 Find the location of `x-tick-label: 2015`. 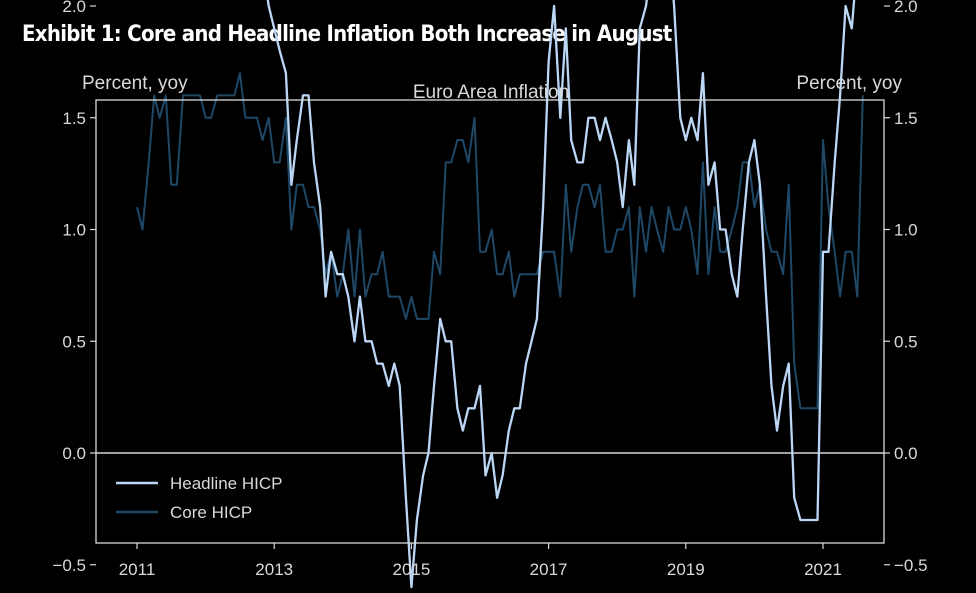

x-tick-label: 2015 is located at coordinates (411, 569).